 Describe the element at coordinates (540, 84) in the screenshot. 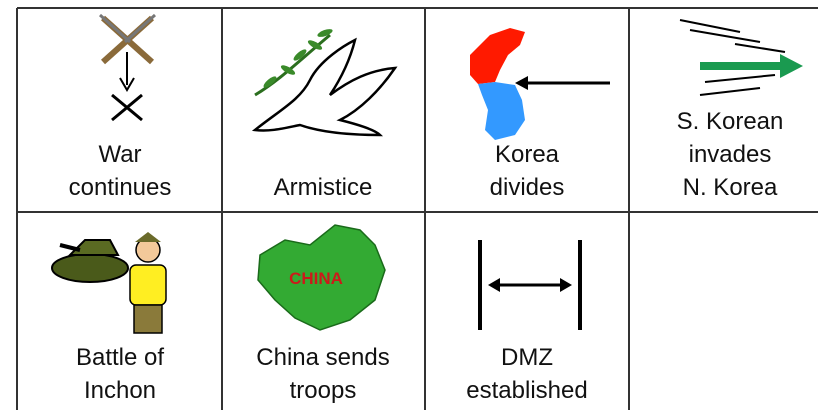

I see `icon-korea` at that location.